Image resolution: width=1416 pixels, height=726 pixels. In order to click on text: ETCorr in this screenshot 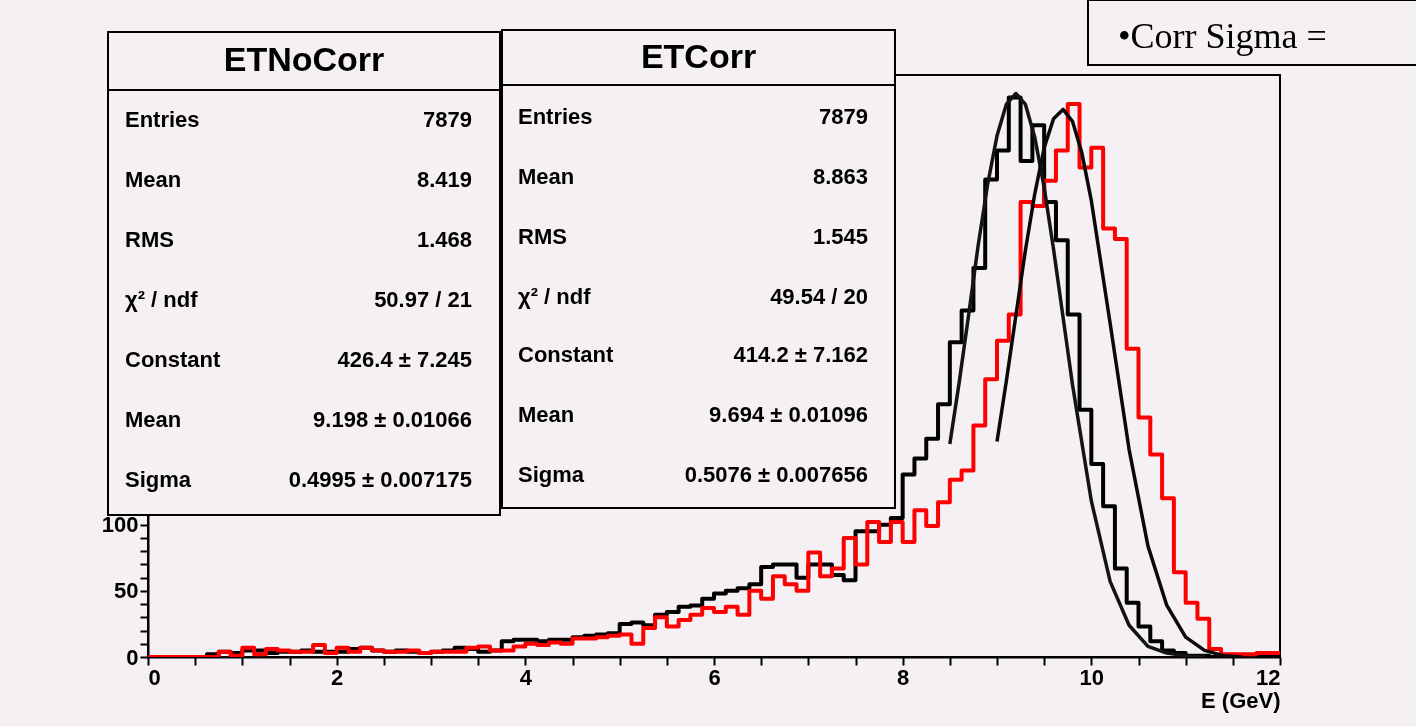, I will do `click(698, 55)`.